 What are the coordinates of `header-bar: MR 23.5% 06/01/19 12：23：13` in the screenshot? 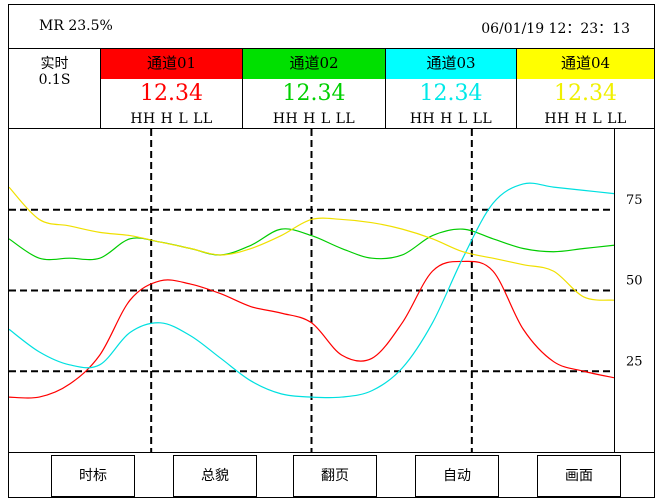 It's located at (331, 26).